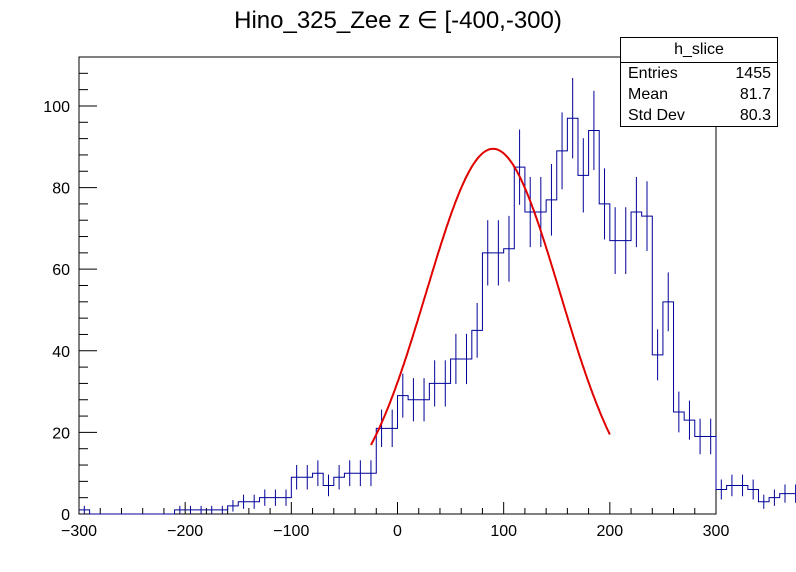 This screenshot has width=796, height=572. What do you see at coordinates (503, 531) in the screenshot?
I see `x-tick-label: 100` at bounding box center [503, 531].